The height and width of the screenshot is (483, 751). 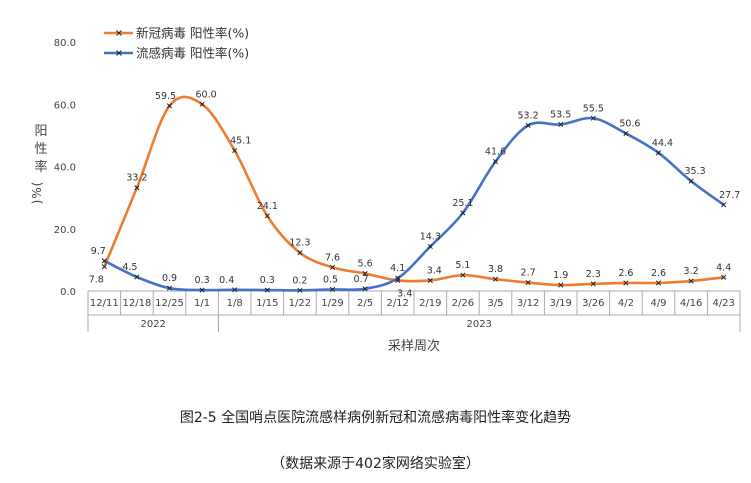 I want to click on y-axis: 0.0 20.0 40.0 60.0 80.0, so click(x=65, y=168).